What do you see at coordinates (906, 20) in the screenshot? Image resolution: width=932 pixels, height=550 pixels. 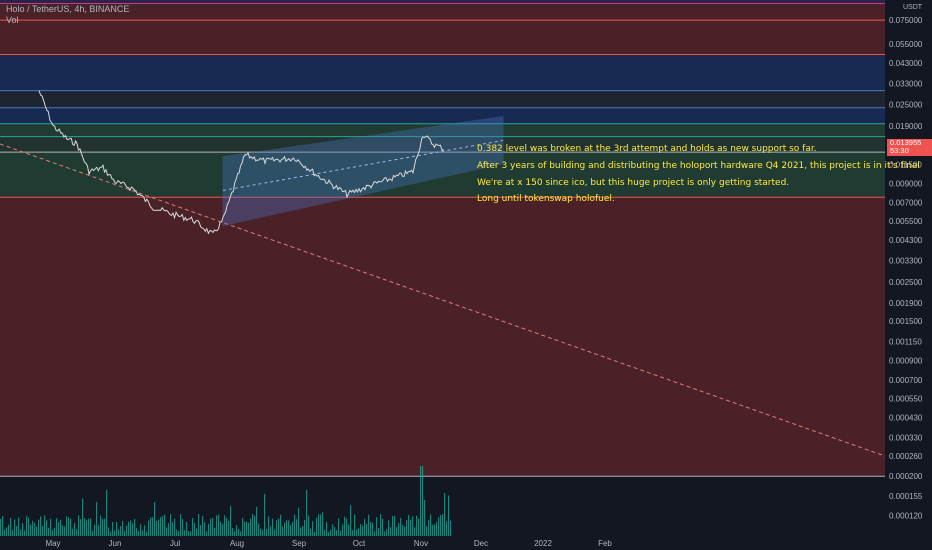 I see `price-tick-label: 0.075000` at bounding box center [906, 20].